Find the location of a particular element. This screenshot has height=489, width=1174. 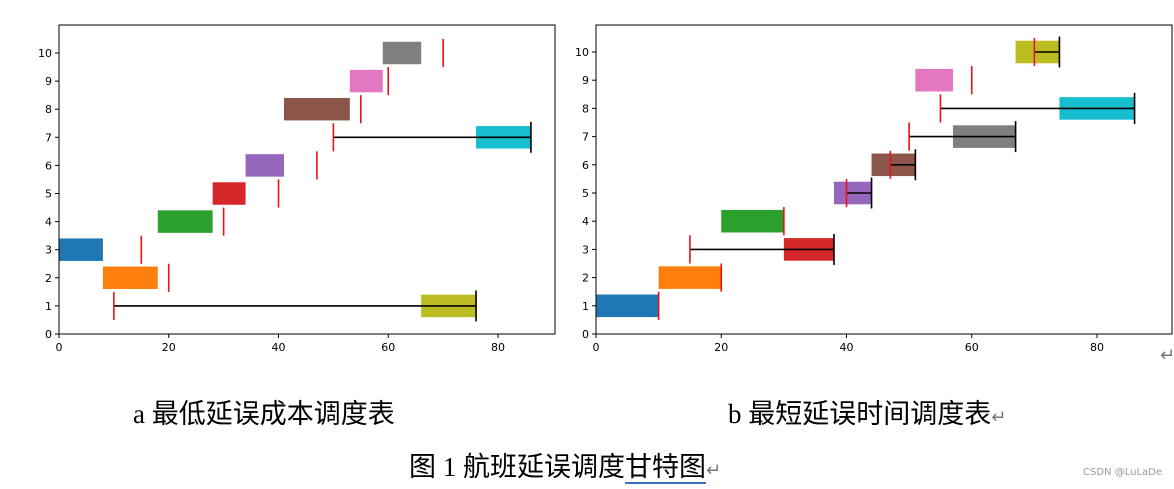

caption-a-text: a 最低延误成本调度表 is located at coordinates (264, 414).